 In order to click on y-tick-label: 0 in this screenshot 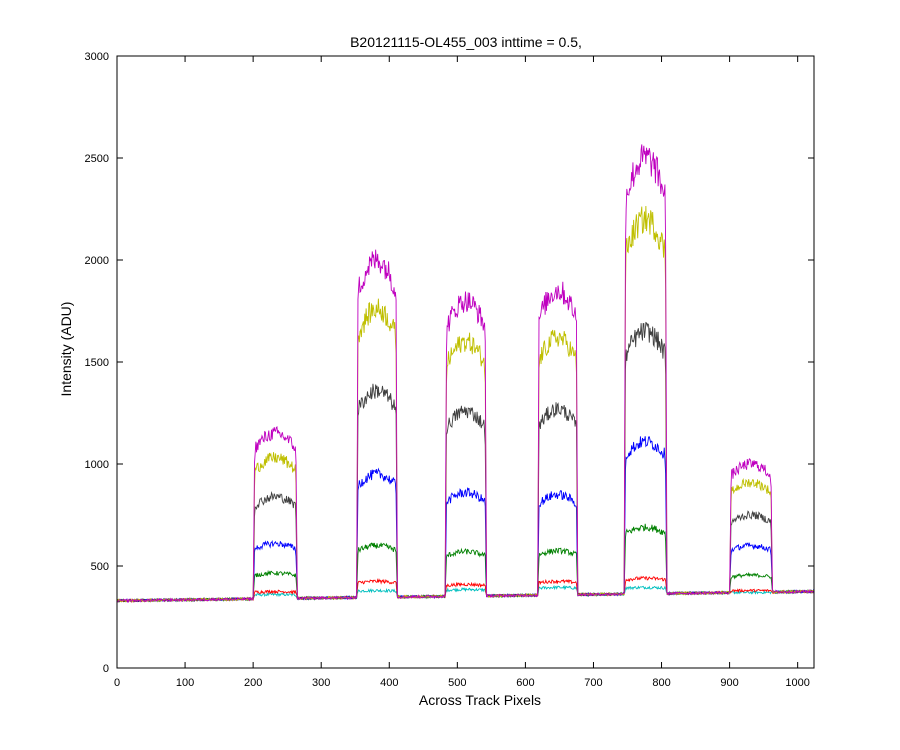, I will do `click(106, 669)`.